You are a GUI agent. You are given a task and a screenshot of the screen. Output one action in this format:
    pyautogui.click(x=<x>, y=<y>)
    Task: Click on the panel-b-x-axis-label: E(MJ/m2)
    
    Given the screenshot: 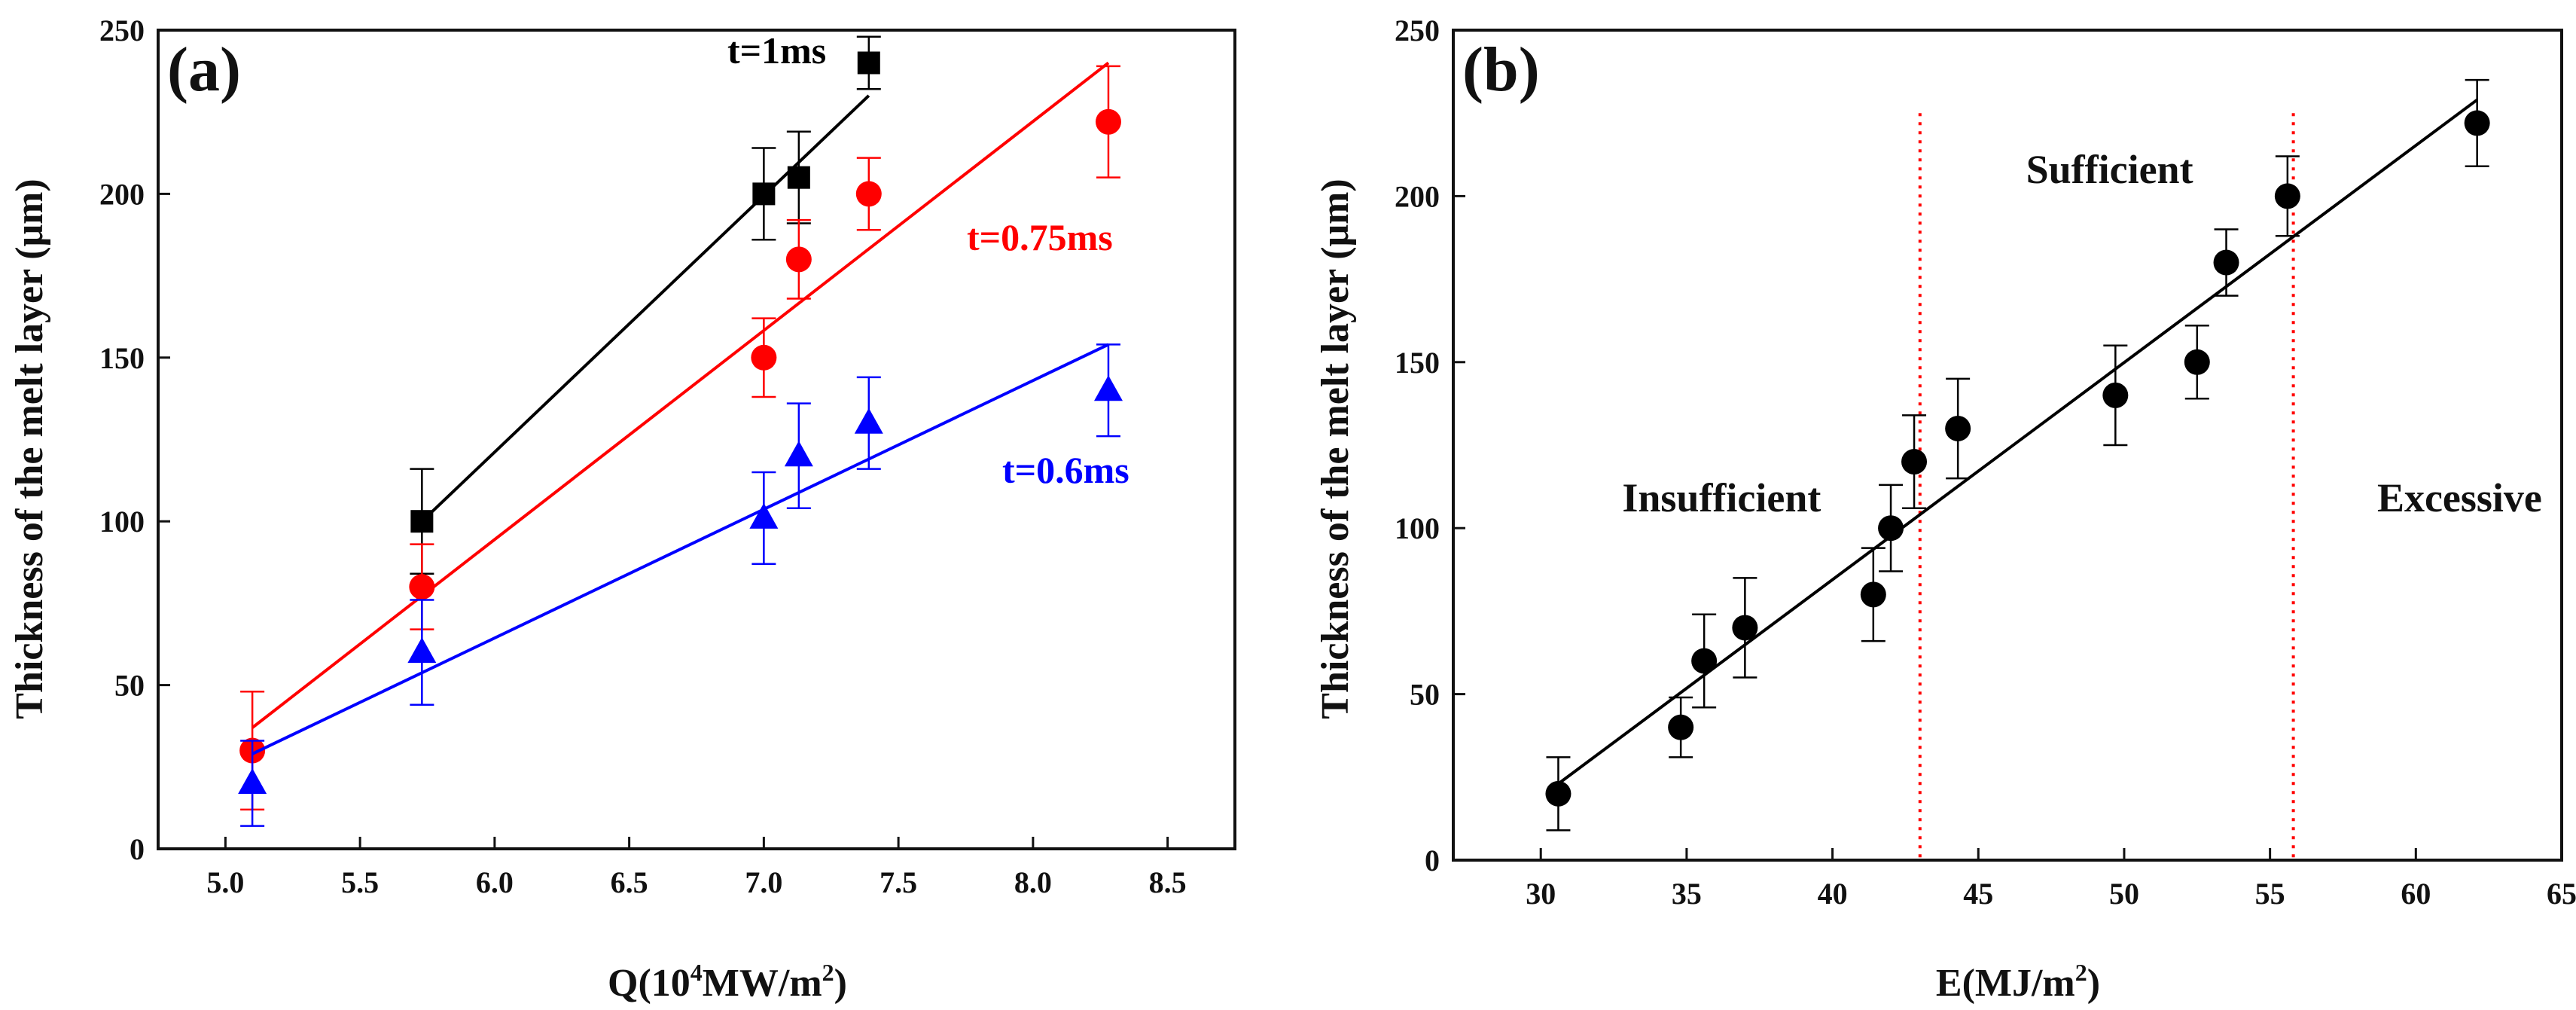 What is the action you would take?
    pyautogui.click(x=2018, y=982)
    